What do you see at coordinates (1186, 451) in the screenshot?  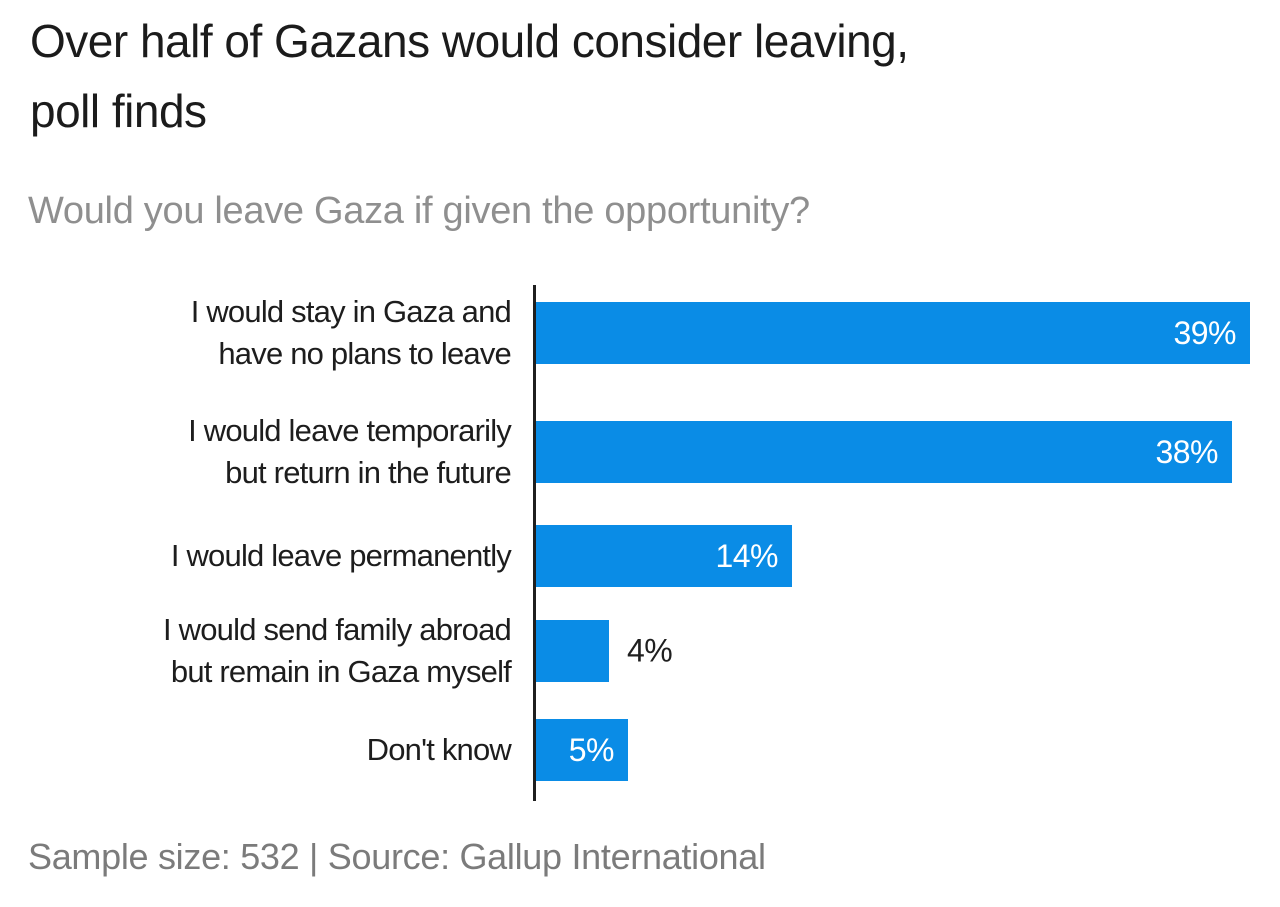 I see `value-label: 38%` at bounding box center [1186, 451].